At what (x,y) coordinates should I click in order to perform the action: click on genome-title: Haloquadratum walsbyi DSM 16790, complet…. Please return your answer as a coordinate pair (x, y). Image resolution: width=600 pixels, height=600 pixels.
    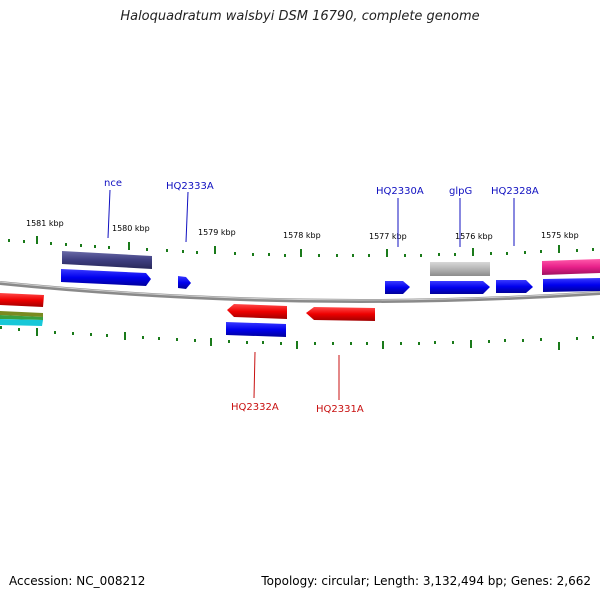
    Looking at the image, I should click on (300, 16).